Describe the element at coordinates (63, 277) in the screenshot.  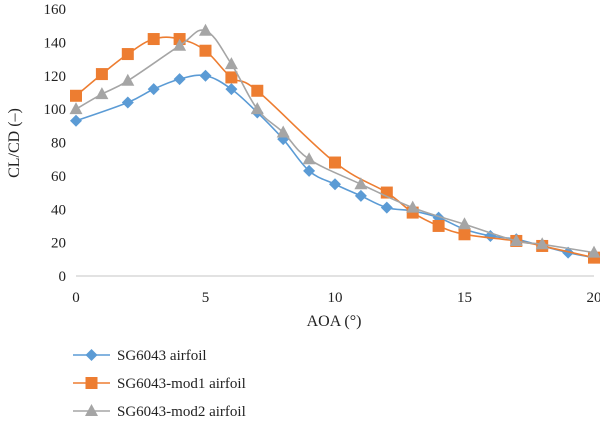
I see `y-tick-label: 0` at that location.